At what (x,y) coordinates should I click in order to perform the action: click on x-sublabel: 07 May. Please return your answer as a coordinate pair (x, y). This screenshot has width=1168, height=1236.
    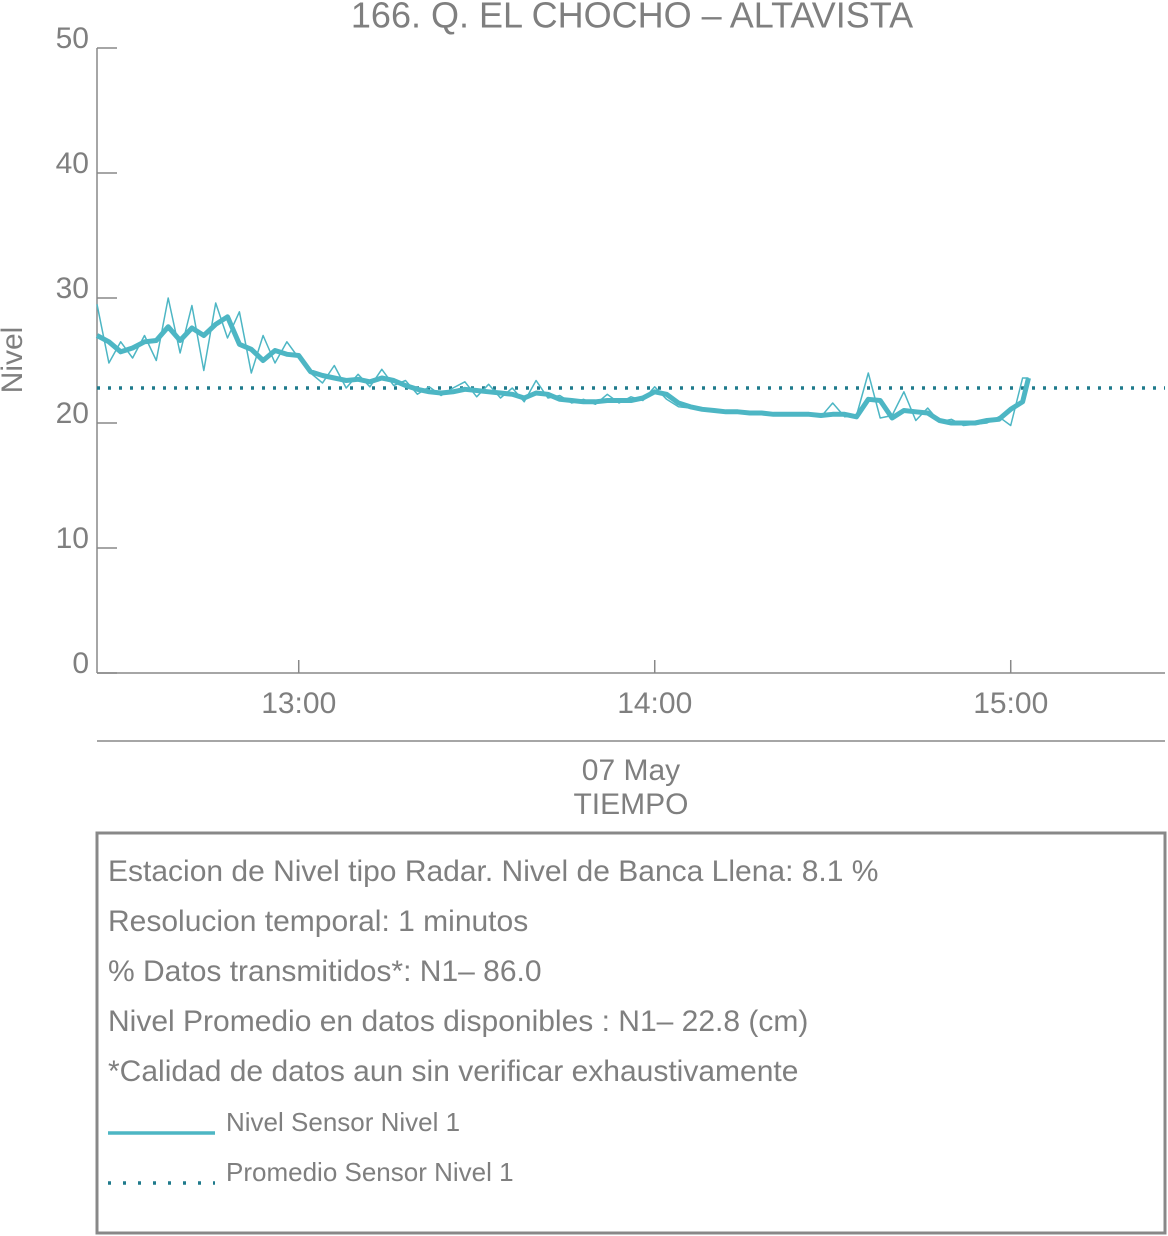
    Looking at the image, I should click on (631, 770).